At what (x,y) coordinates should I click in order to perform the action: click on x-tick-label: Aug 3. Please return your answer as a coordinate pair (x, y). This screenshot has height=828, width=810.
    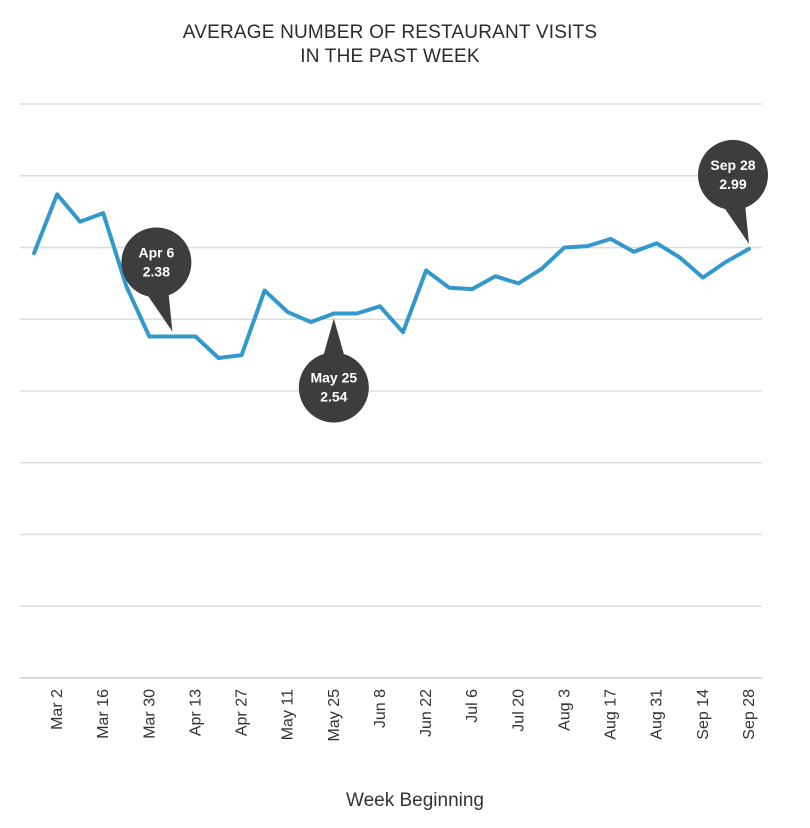
    Looking at the image, I should click on (564, 710).